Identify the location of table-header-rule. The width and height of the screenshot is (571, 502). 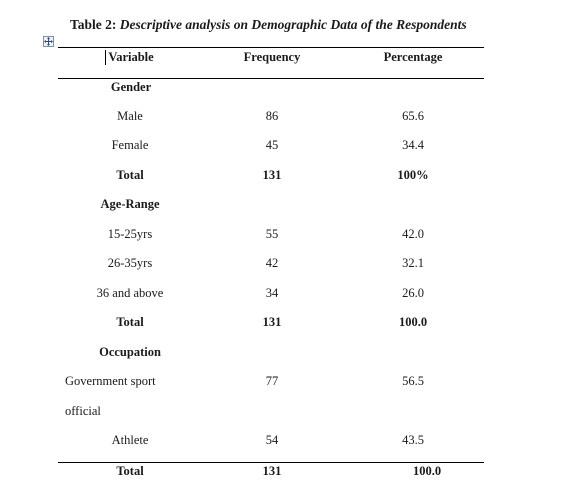
(271, 78).